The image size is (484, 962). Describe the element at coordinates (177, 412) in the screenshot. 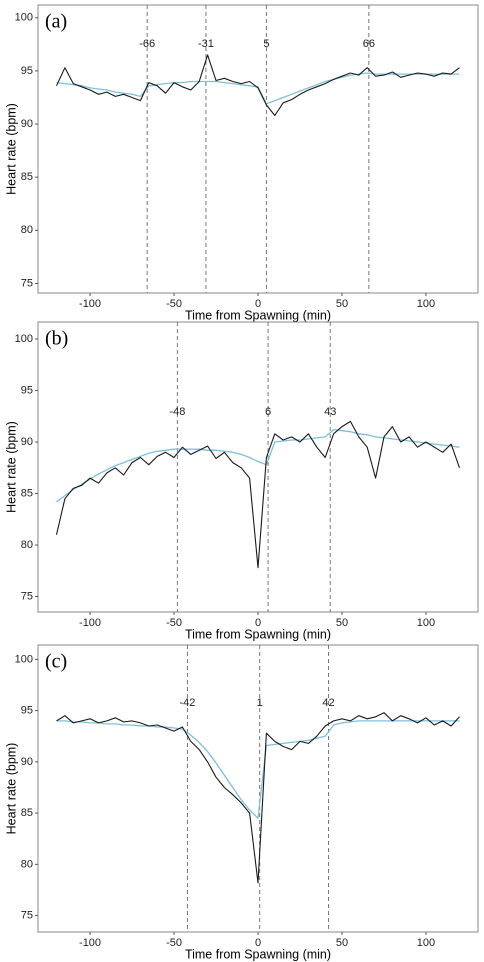

I see `reference-label: -48` at that location.